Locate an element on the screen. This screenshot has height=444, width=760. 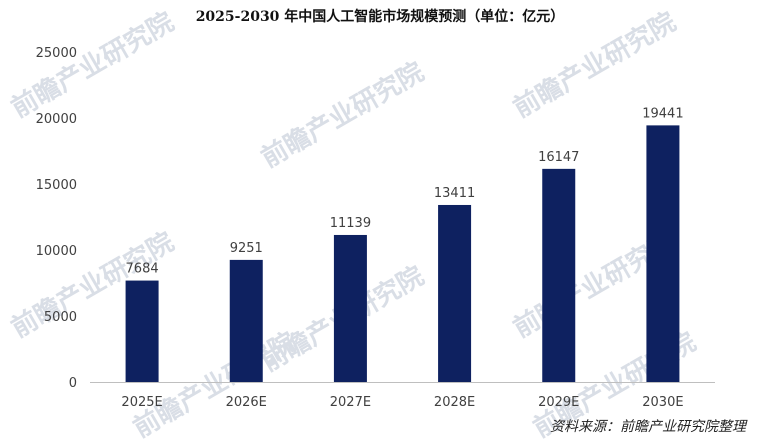
data-label: 11139 is located at coordinates (350, 223).